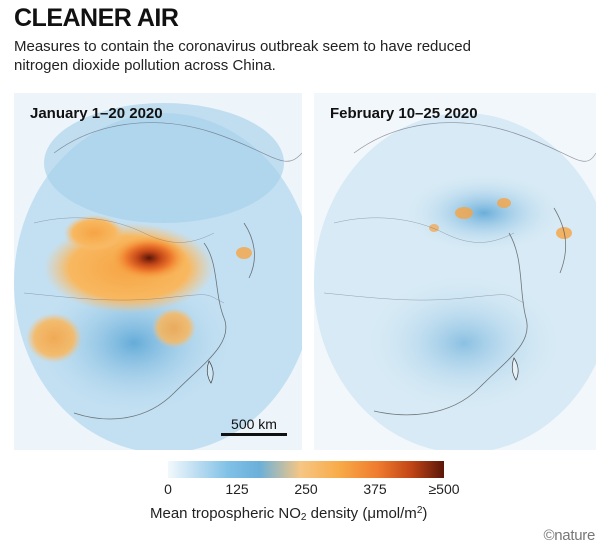  I want to click on legend-title-post: ), so click(425, 513).